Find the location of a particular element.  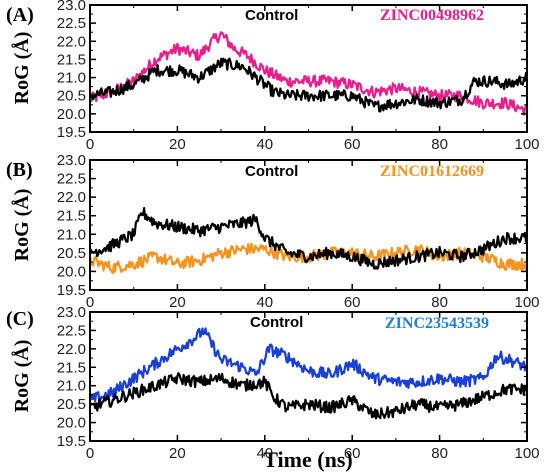

x-axis-label: Time (ns) is located at coordinates (307, 459).